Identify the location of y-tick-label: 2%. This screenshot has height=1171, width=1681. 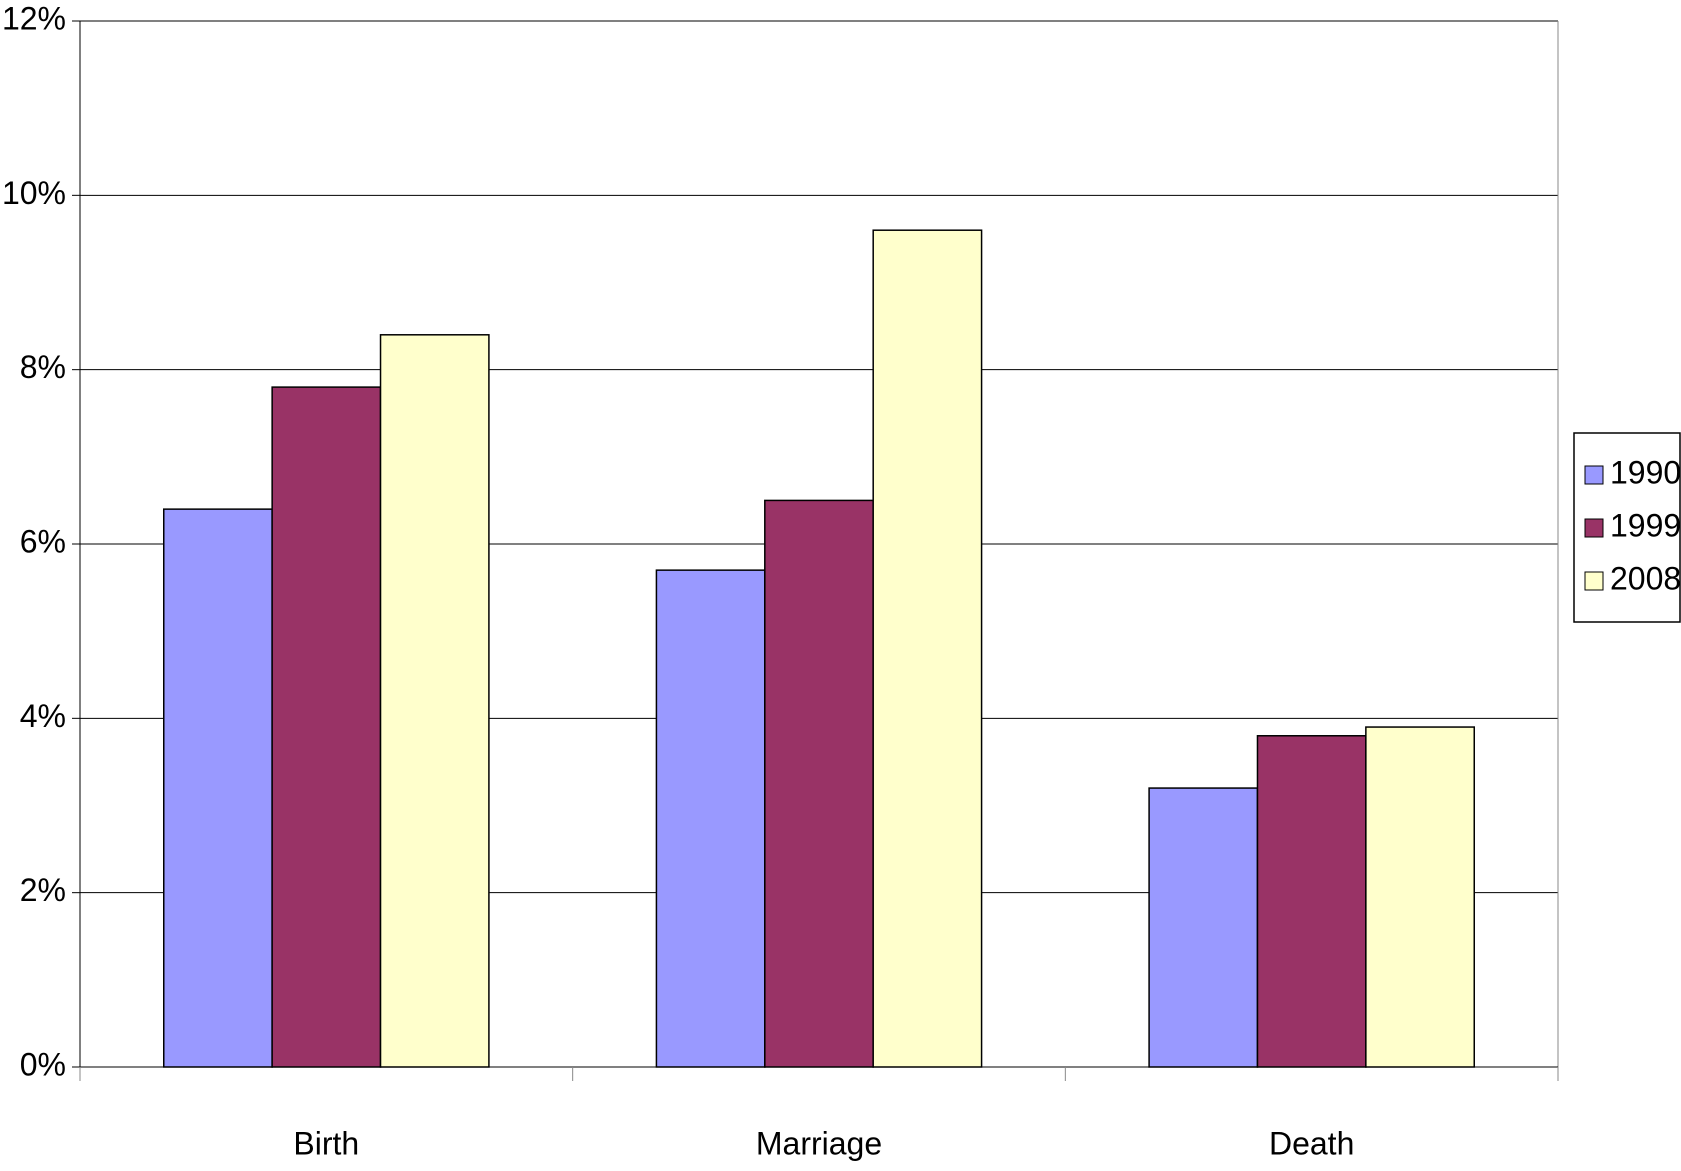
(43, 890).